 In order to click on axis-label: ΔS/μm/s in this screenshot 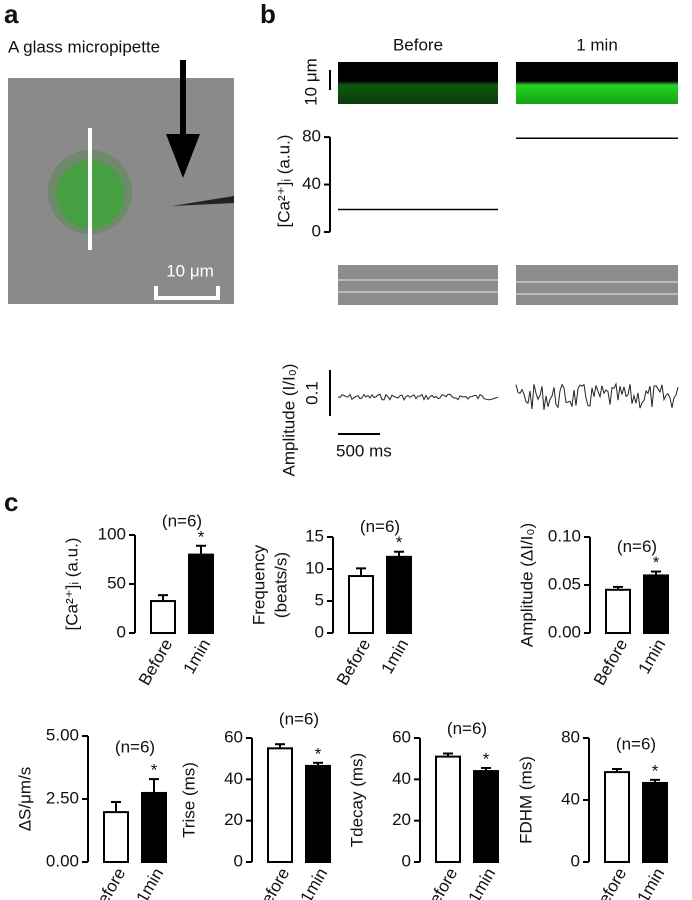, I will do `click(24, 799)`.